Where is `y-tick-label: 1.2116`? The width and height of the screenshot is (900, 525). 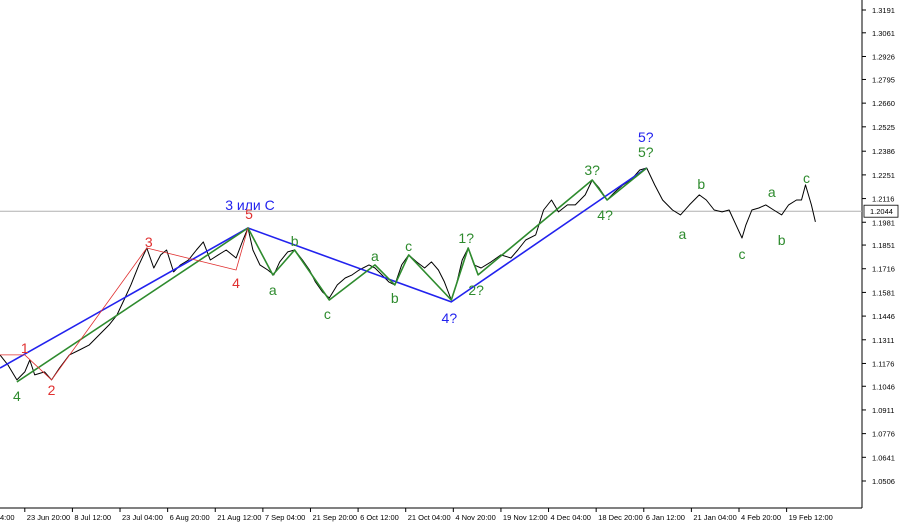
y-tick-label: 1.2116 is located at coordinates (883, 199).